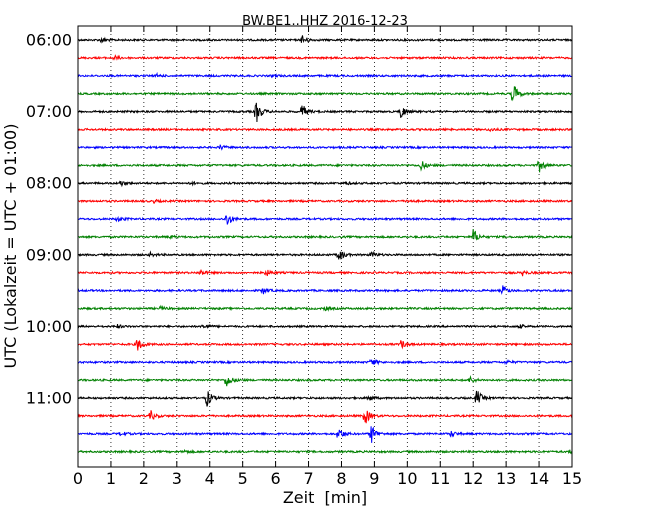 The height and width of the screenshot is (520, 650). What do you see at coordinates (210, 478) in the screenshot?
I see `x-tick-label: 4` at bounding box center [210, 478].